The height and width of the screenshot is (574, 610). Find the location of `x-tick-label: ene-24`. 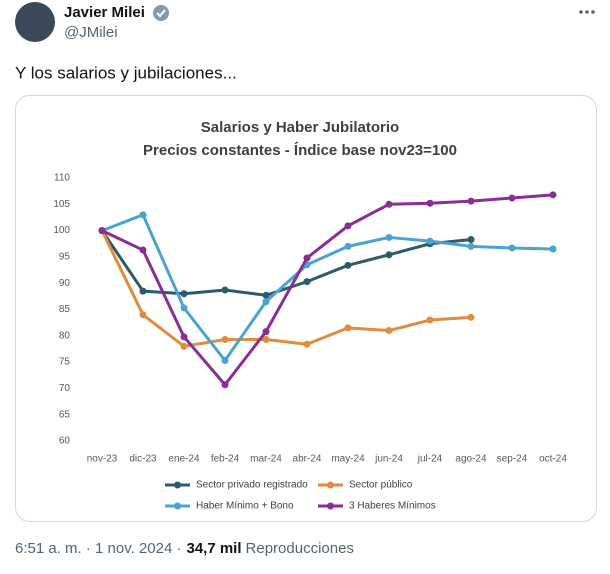

x-tick-label: ene-24 is located at coordinates (184, 459).